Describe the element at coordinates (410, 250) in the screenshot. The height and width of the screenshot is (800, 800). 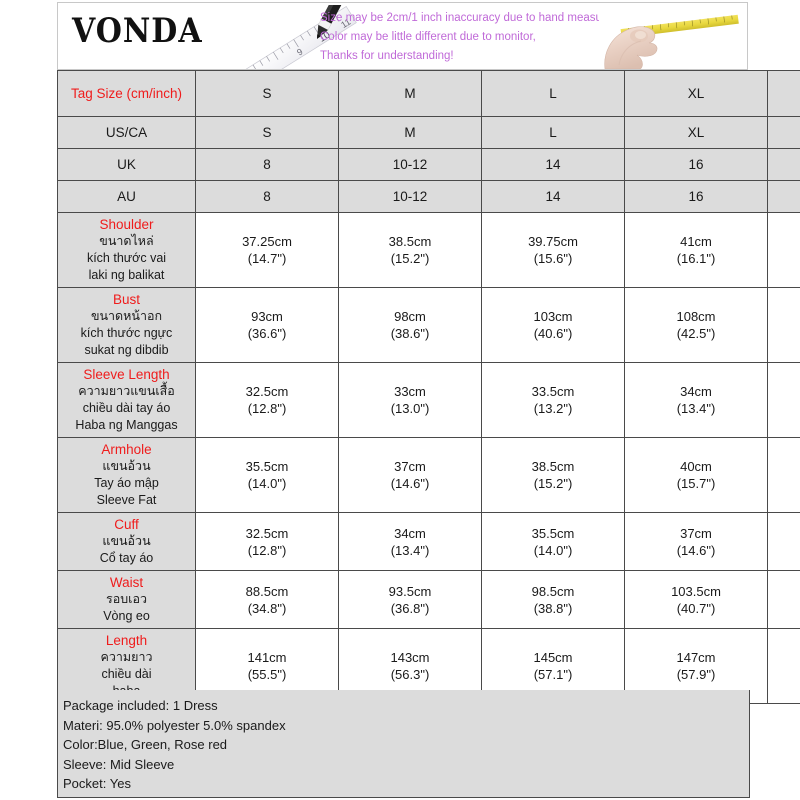
I see `cell-shoulder-m: 38.5cm (15.2")` at that location.